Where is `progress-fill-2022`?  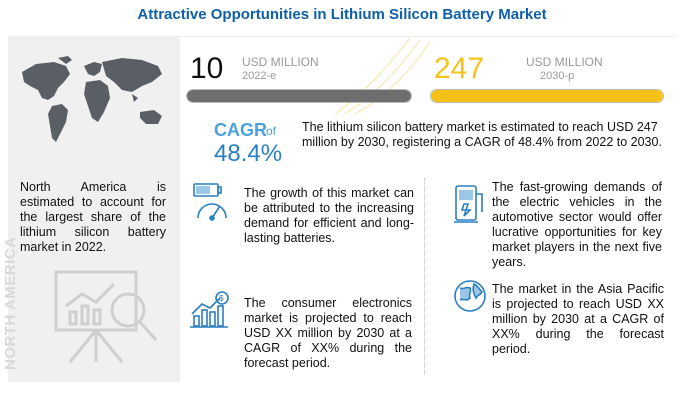
progress-fill-2022 is located at coordinates (299, 96).